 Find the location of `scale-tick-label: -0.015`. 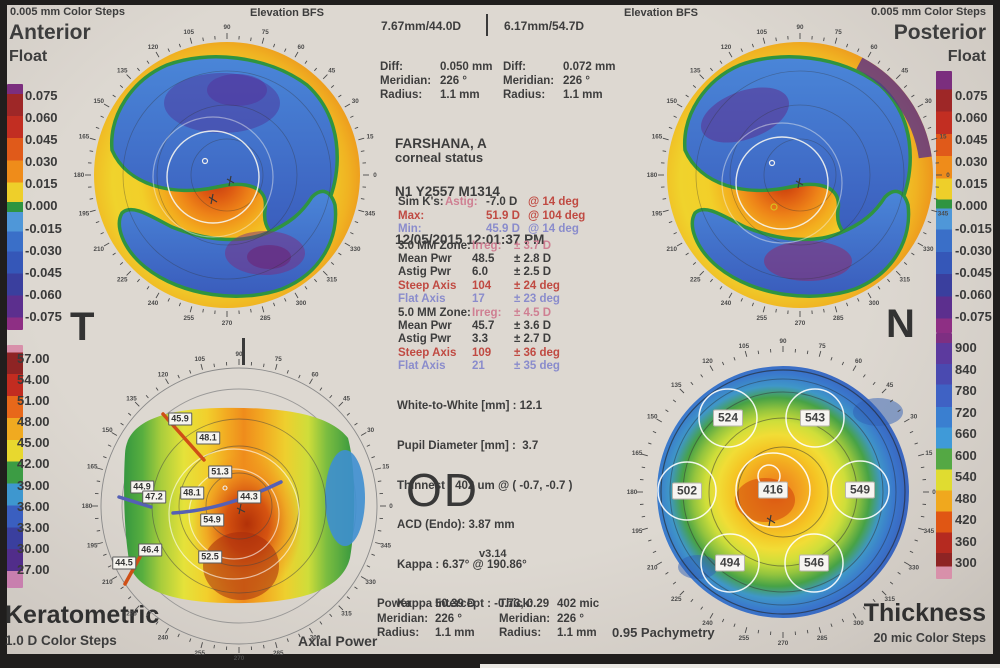

scale-tick-label: -0.015 is located at coordinates (973, 228).